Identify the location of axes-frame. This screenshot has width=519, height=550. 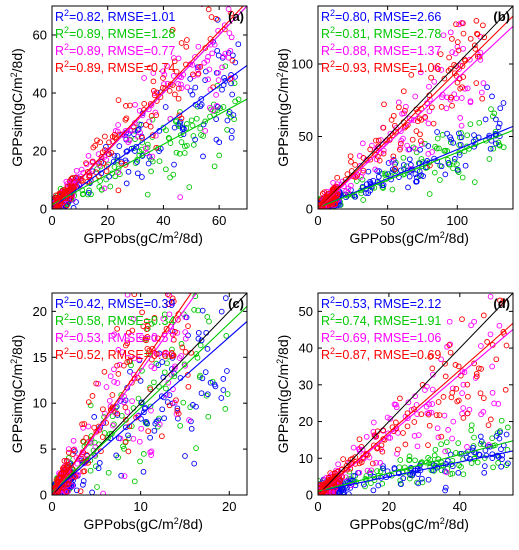
(149, 394).